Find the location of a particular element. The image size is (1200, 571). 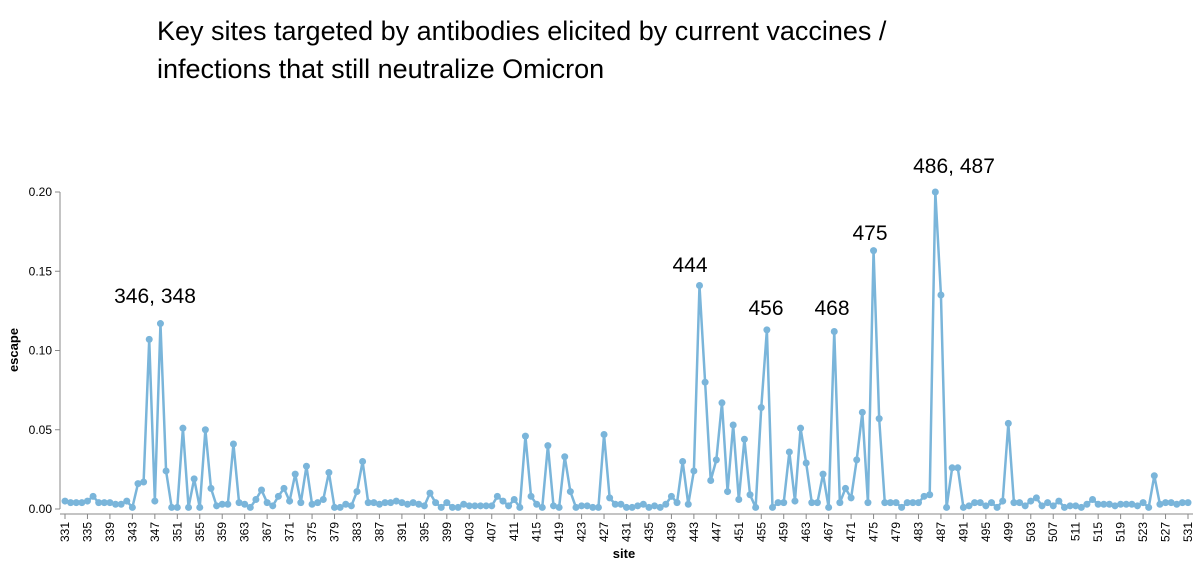

x-tick-label: 399 is located at coordinates (447, 532).